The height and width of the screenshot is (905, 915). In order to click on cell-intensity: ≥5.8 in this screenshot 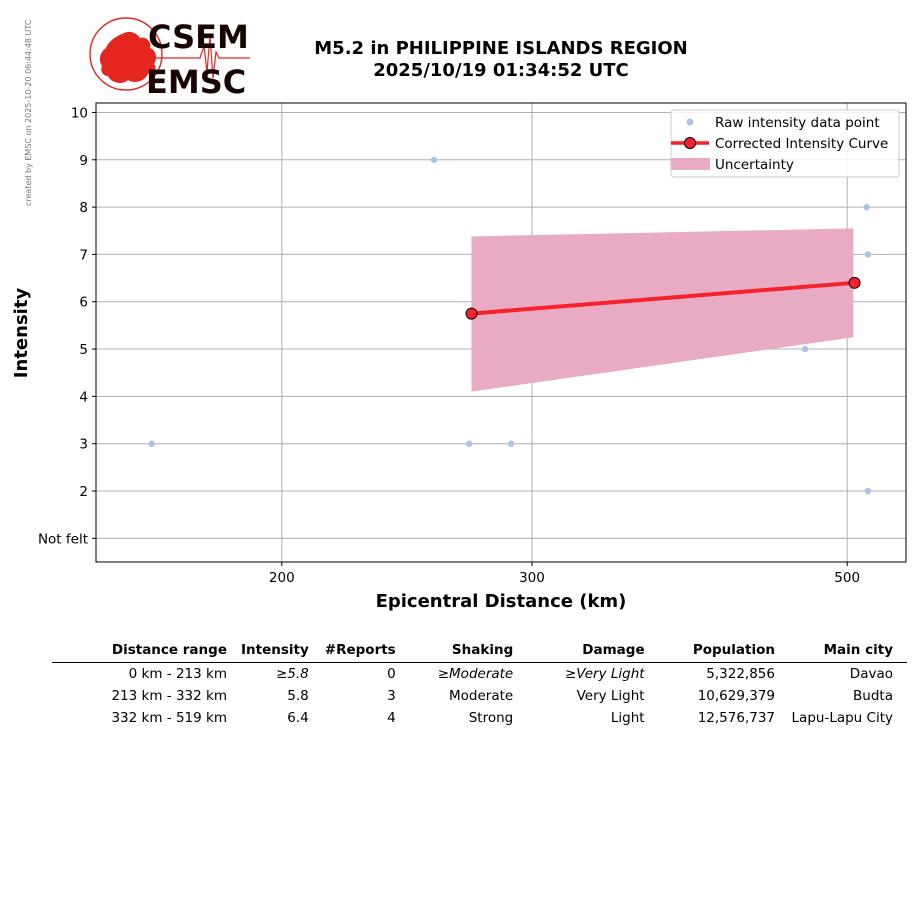, I will do `click(292, 674)`.